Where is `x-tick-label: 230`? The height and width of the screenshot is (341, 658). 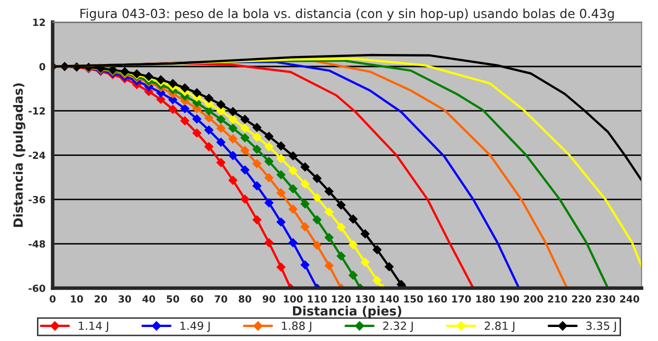
x-tick-label: 230 is located at coordinates (606, 299).